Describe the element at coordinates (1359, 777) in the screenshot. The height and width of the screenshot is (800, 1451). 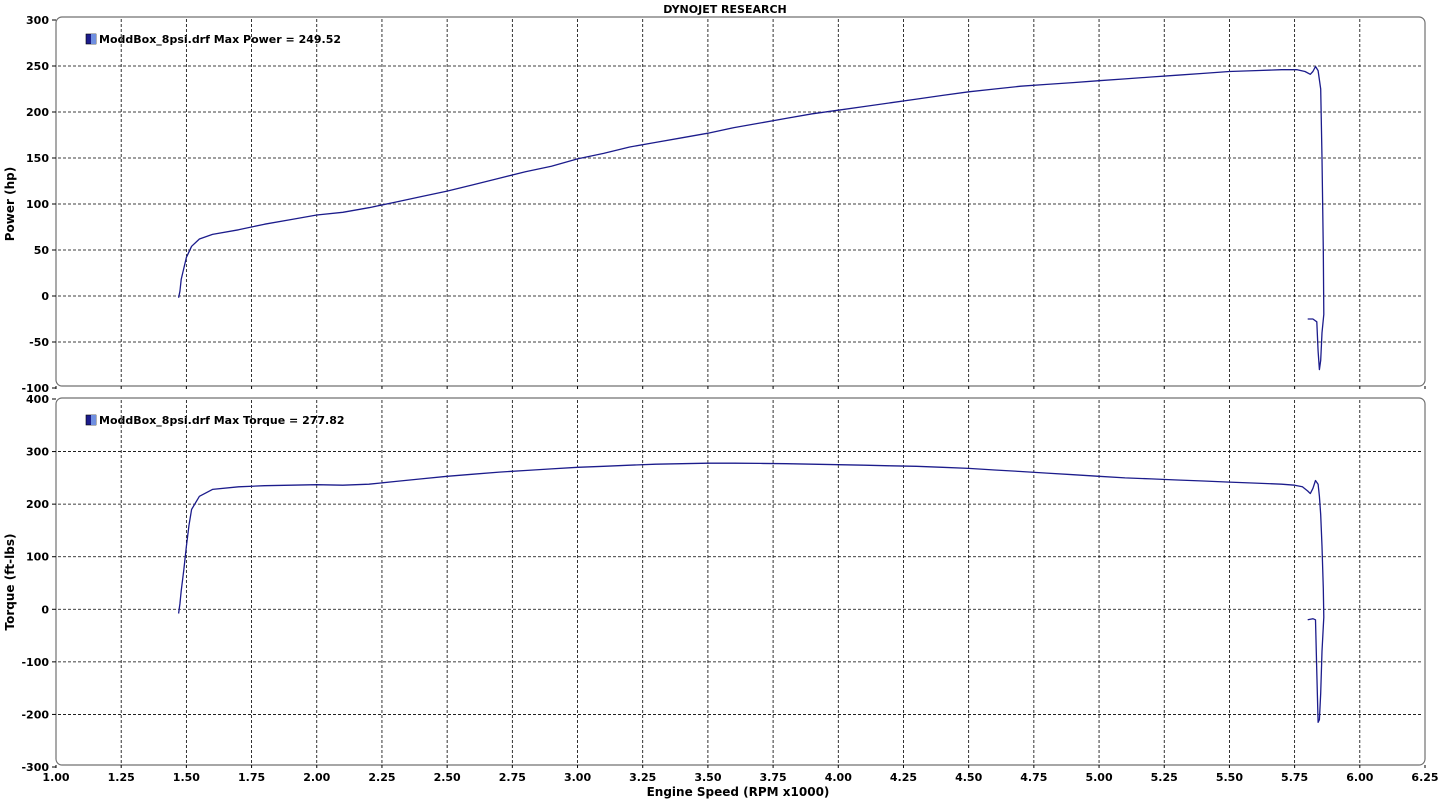
I see `x-tick-label: 6.00` at that location.